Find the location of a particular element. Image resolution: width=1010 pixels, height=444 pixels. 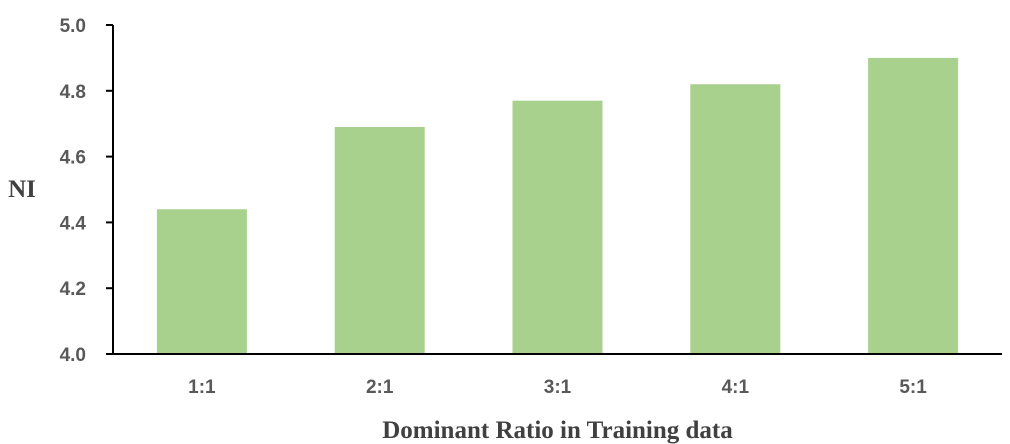

y-tick-label: 4.0 is located at coordinates (73, 355).